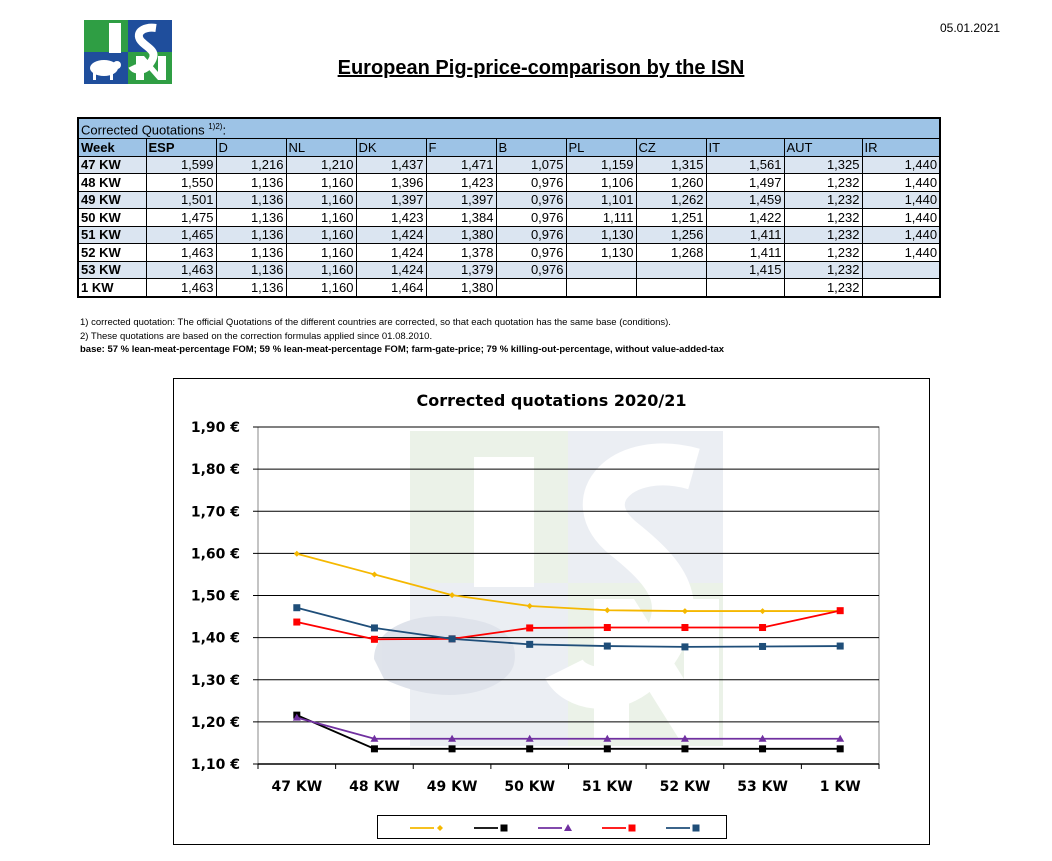 This screenshot has width=1052, height=861. Describe the element at coordinates (321, 147) in the screenshot. I see `column-header: NL` at that location.